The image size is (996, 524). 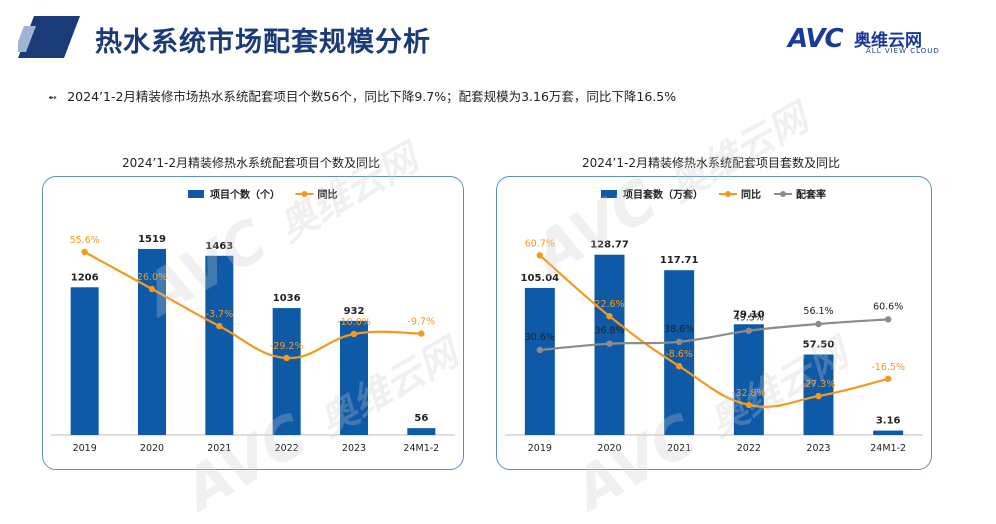 I want to click on bar-value-label: 79.10, so click(x=749, y=314).